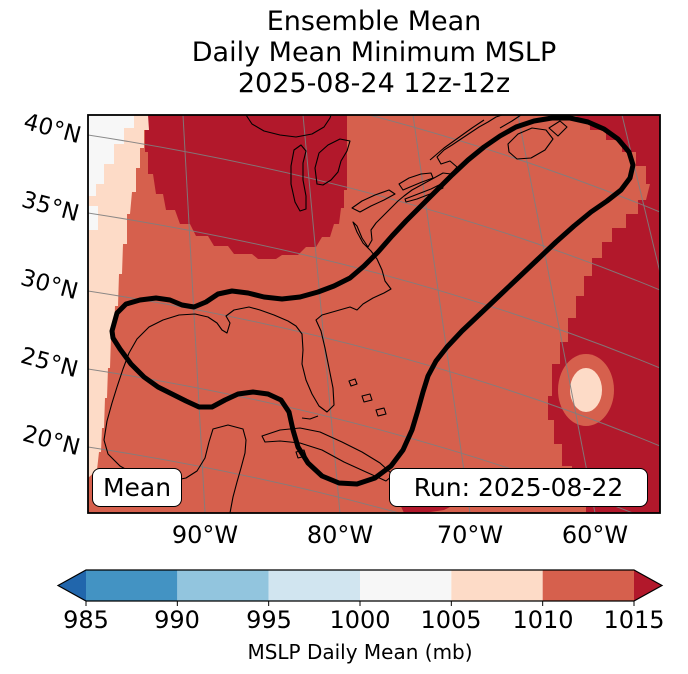 The height and width of the screenshot is (674, 688). I want to click on gridline-lat-45n, so click(513, 164).